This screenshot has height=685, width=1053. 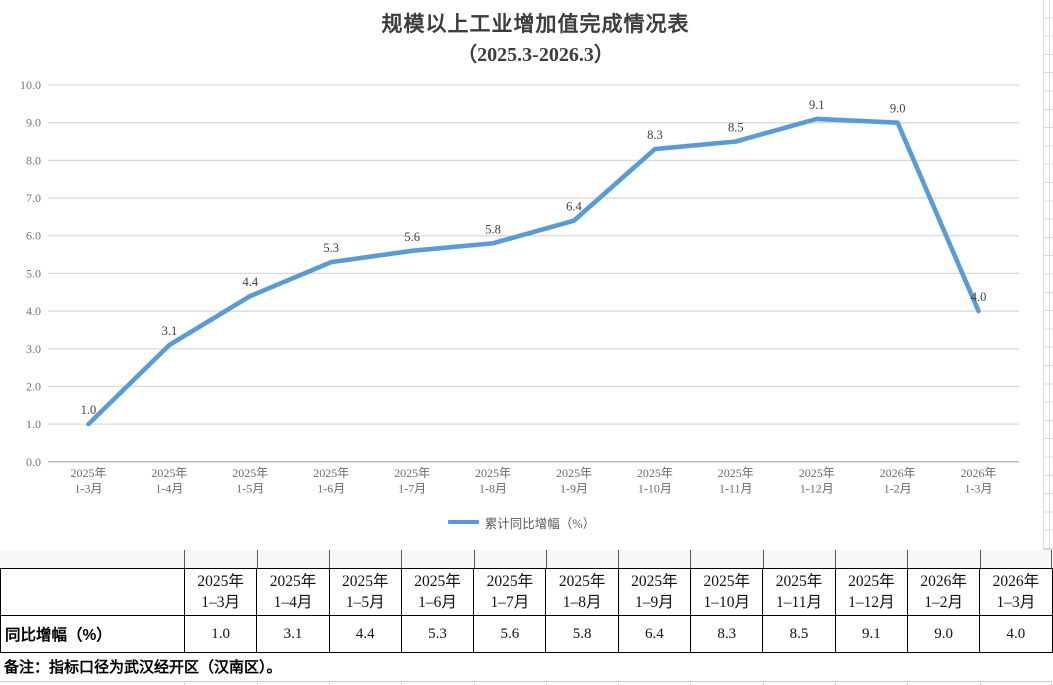 What do you see at coordinates (540, 523) in the screenshot?
I see `legend-label: 累计同比增幅（%）` at bounding box center [540, 523].